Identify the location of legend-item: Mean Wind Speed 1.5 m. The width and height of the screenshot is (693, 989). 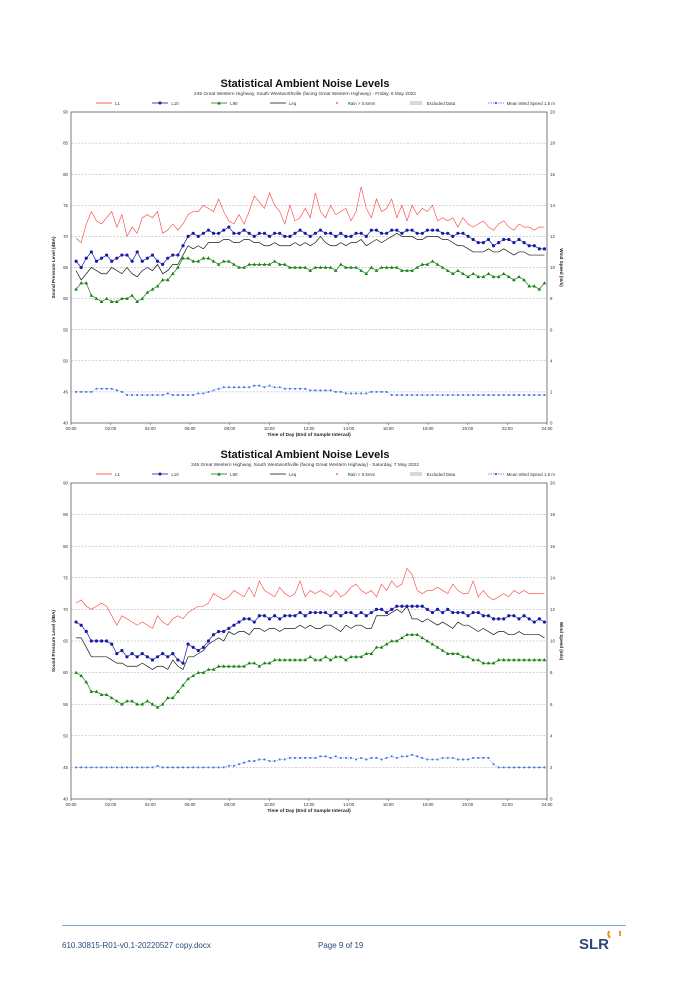
(521, 103).